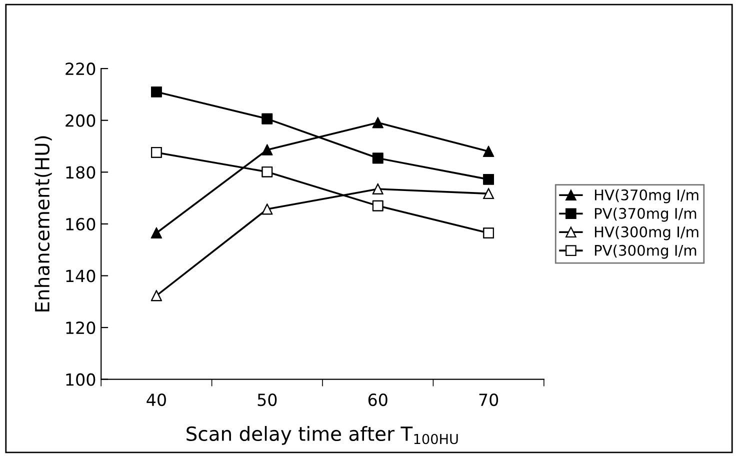  I want to click on y-tick-label: 200, so click(81, 120).